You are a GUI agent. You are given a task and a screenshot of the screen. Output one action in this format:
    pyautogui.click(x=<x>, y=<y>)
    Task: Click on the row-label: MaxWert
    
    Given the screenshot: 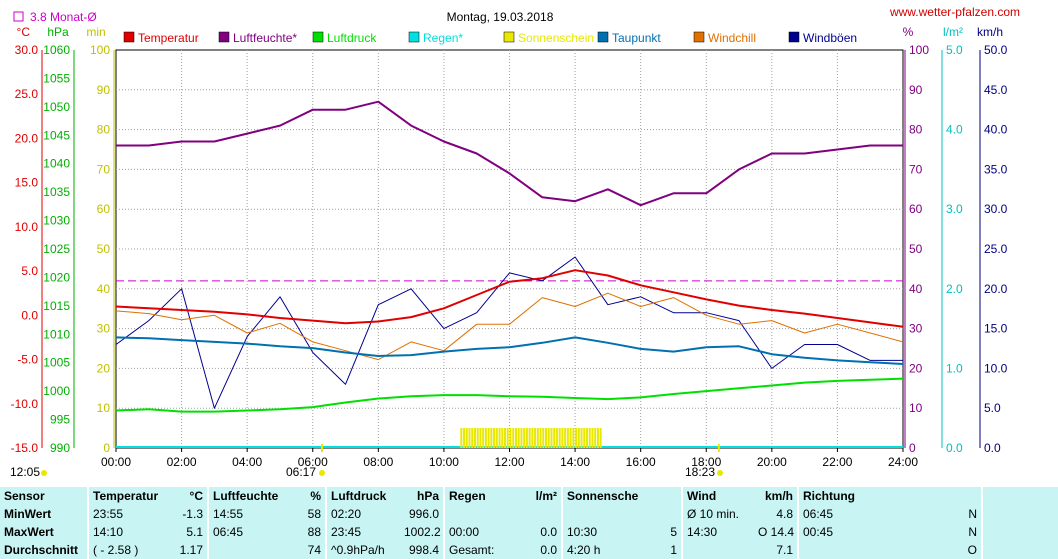 What is the action you would take?
    pyautogui.click(x=29, y=532)
    